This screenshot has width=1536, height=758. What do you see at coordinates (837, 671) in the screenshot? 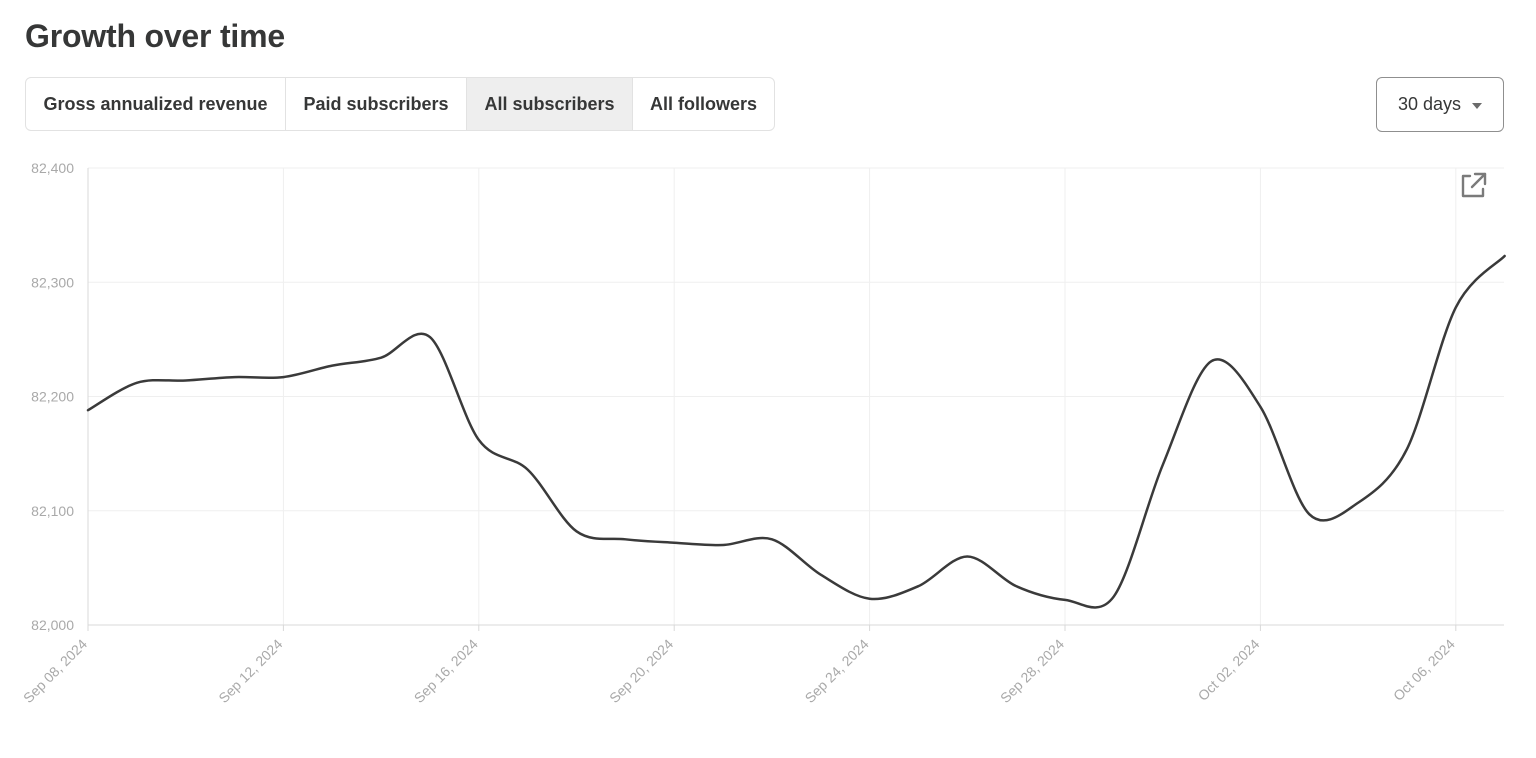
I see `x-tick-label: Sep 24, 2024` at bounding box center [837, 671].